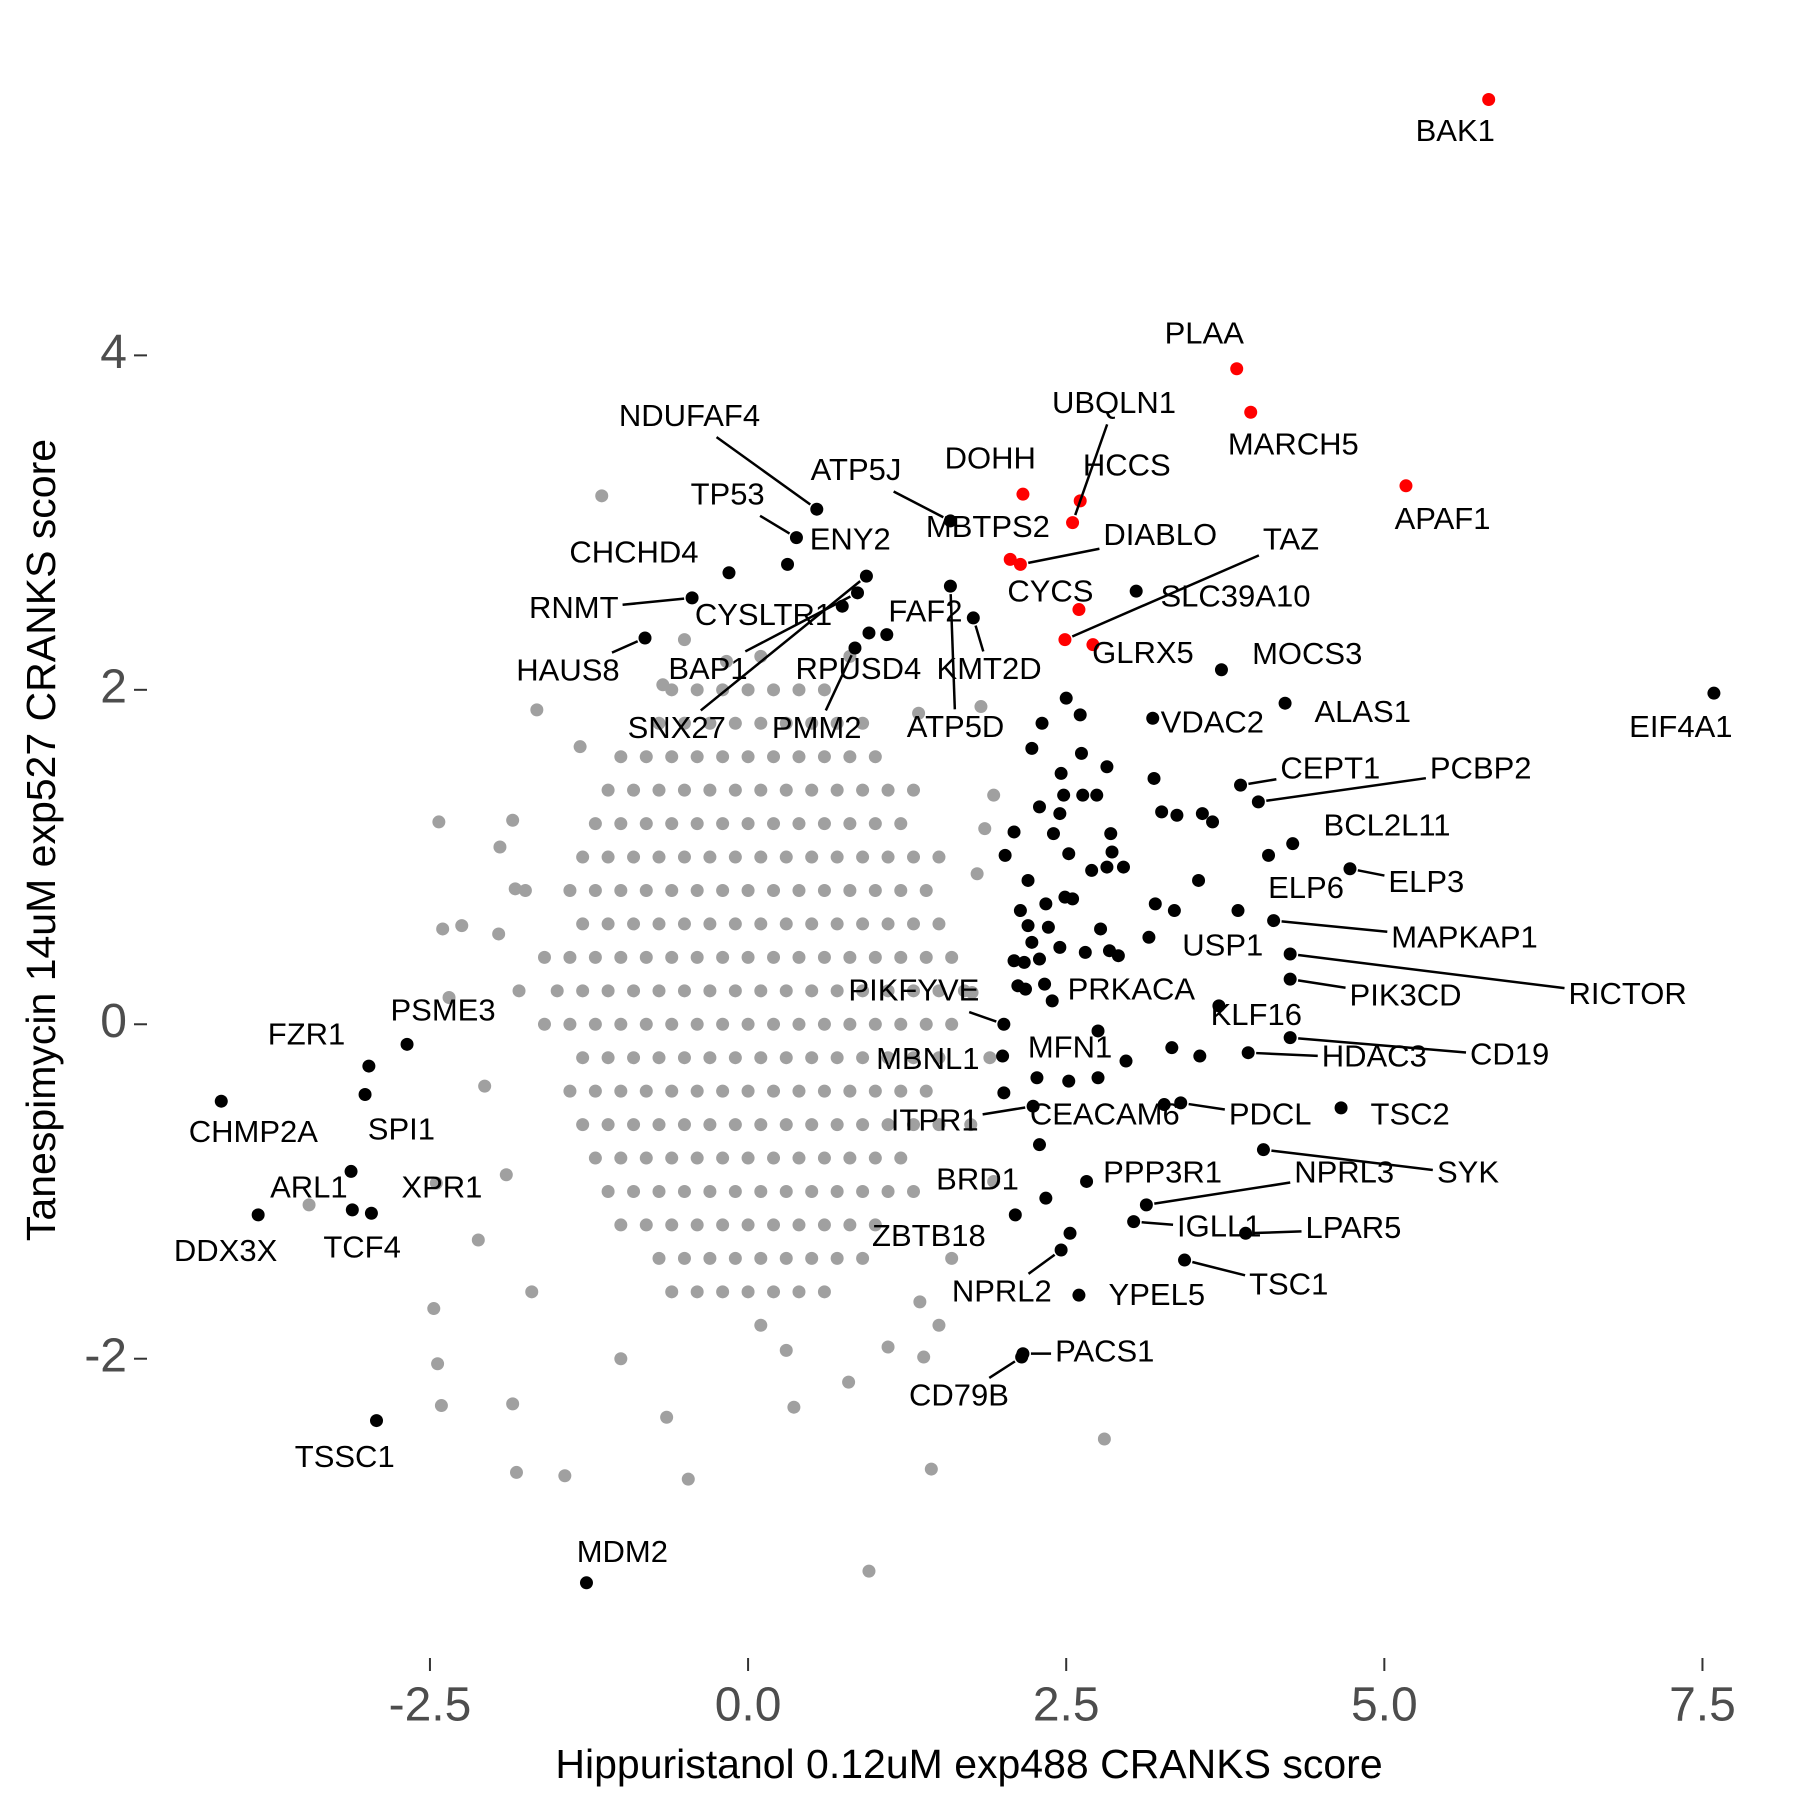 The width and height of the screenshot is (1800, 1800). I want to click on point-label: APAF1, so click(1443, 518).